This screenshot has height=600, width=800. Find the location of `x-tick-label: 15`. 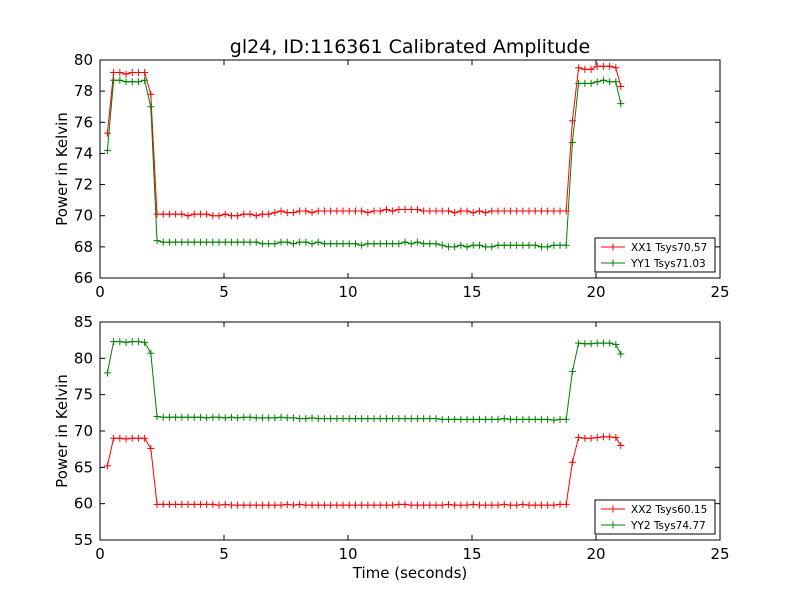

x-tick-label: 15 is located at coordinates (471, 554).